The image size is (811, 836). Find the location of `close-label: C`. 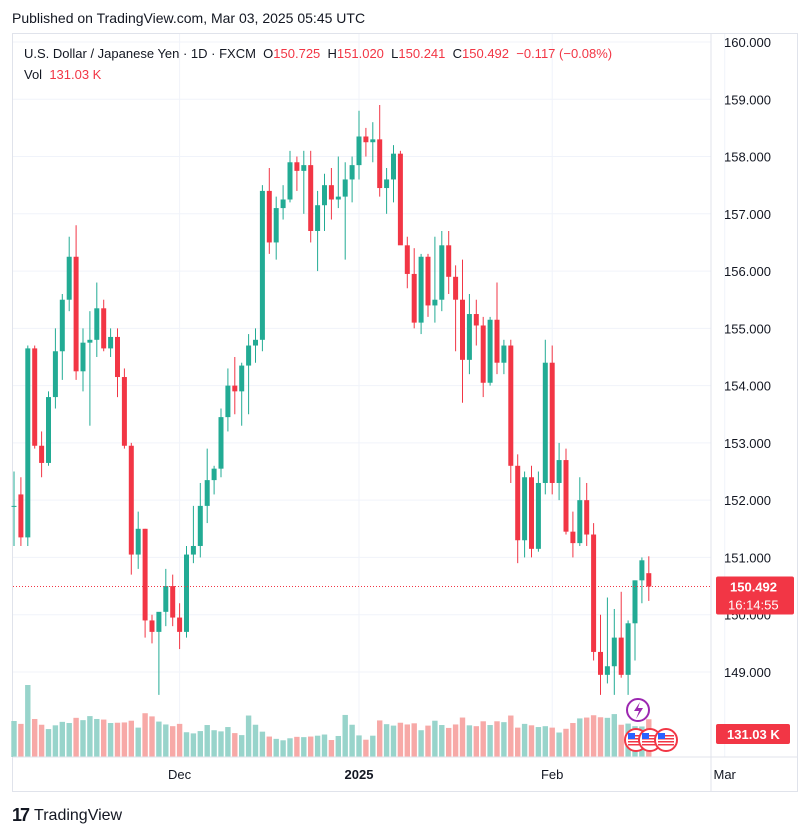

close-label: C is located at coordinates (457, 53).